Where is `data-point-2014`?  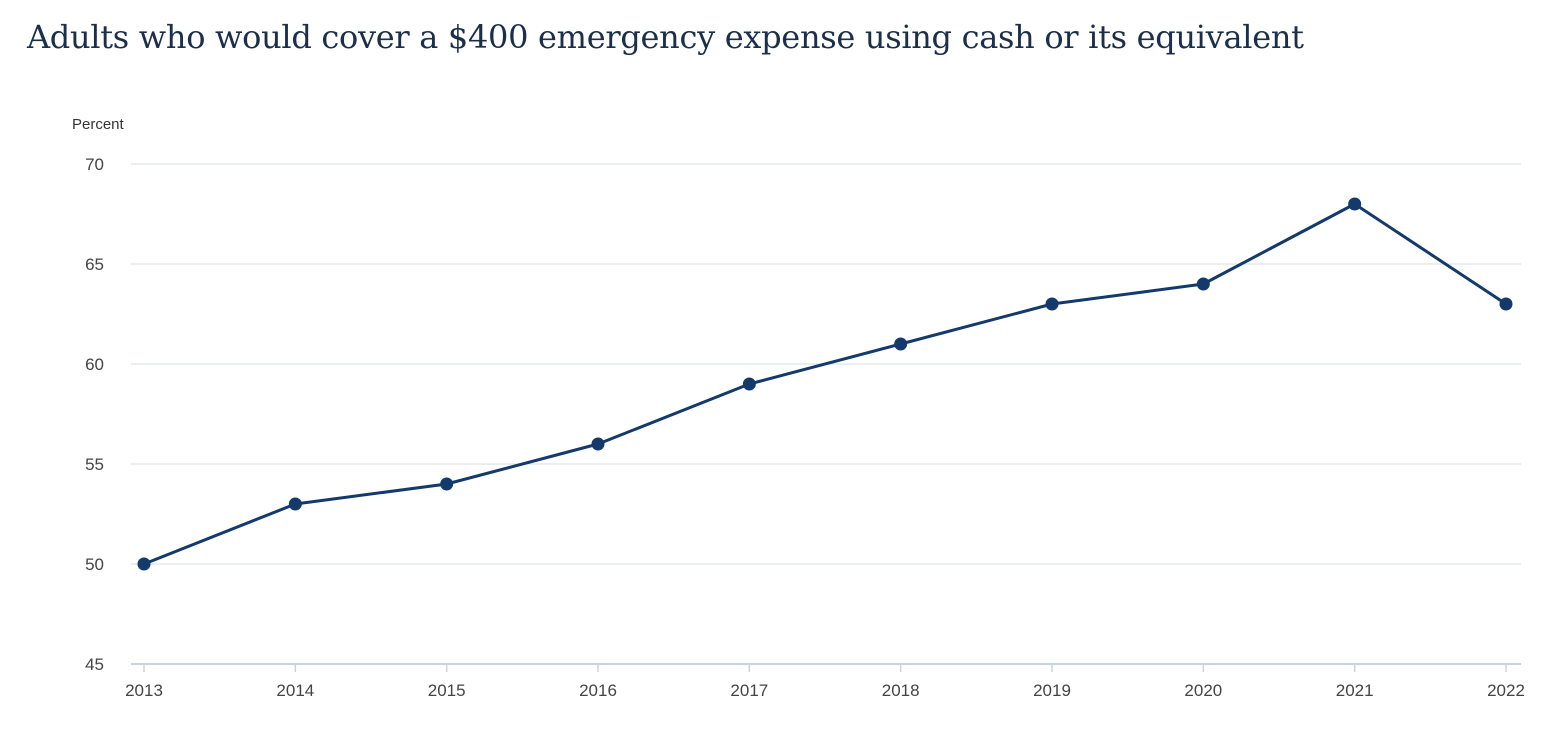 data-point-2014 is located at coordinates (295, 504).